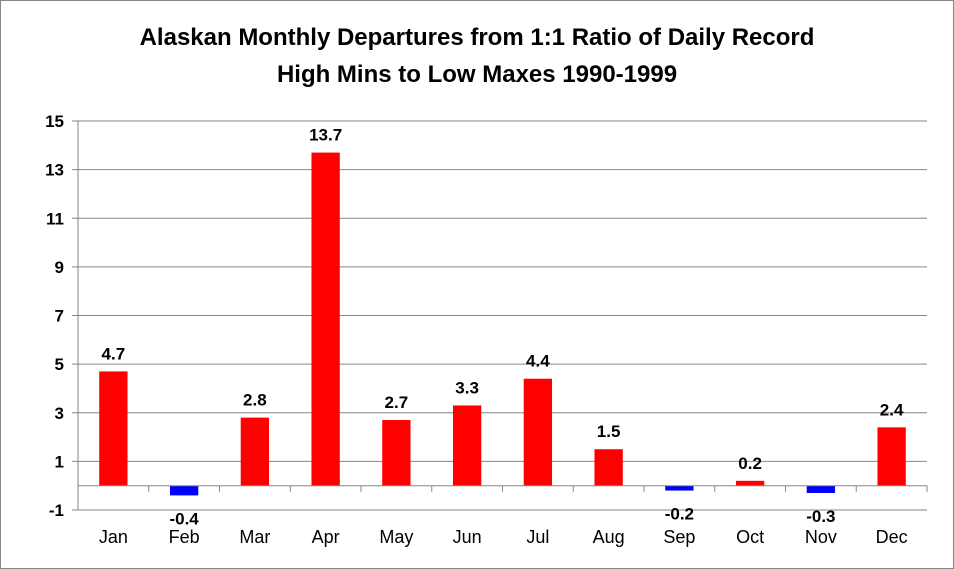  I want to click on bar-may, so click(396, 453).